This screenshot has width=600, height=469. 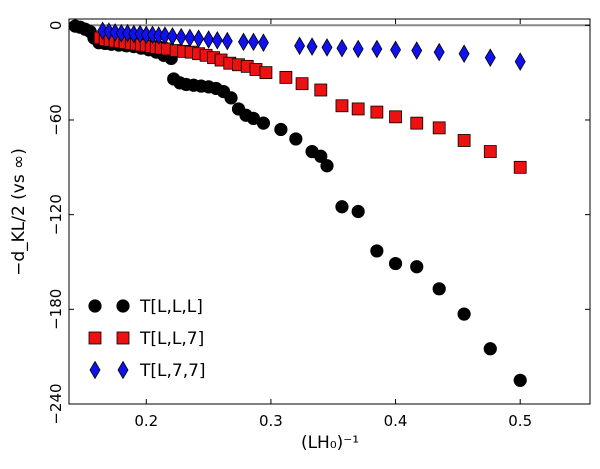 I want to click on y-tick-label: −60, so click(x=56, y=120).